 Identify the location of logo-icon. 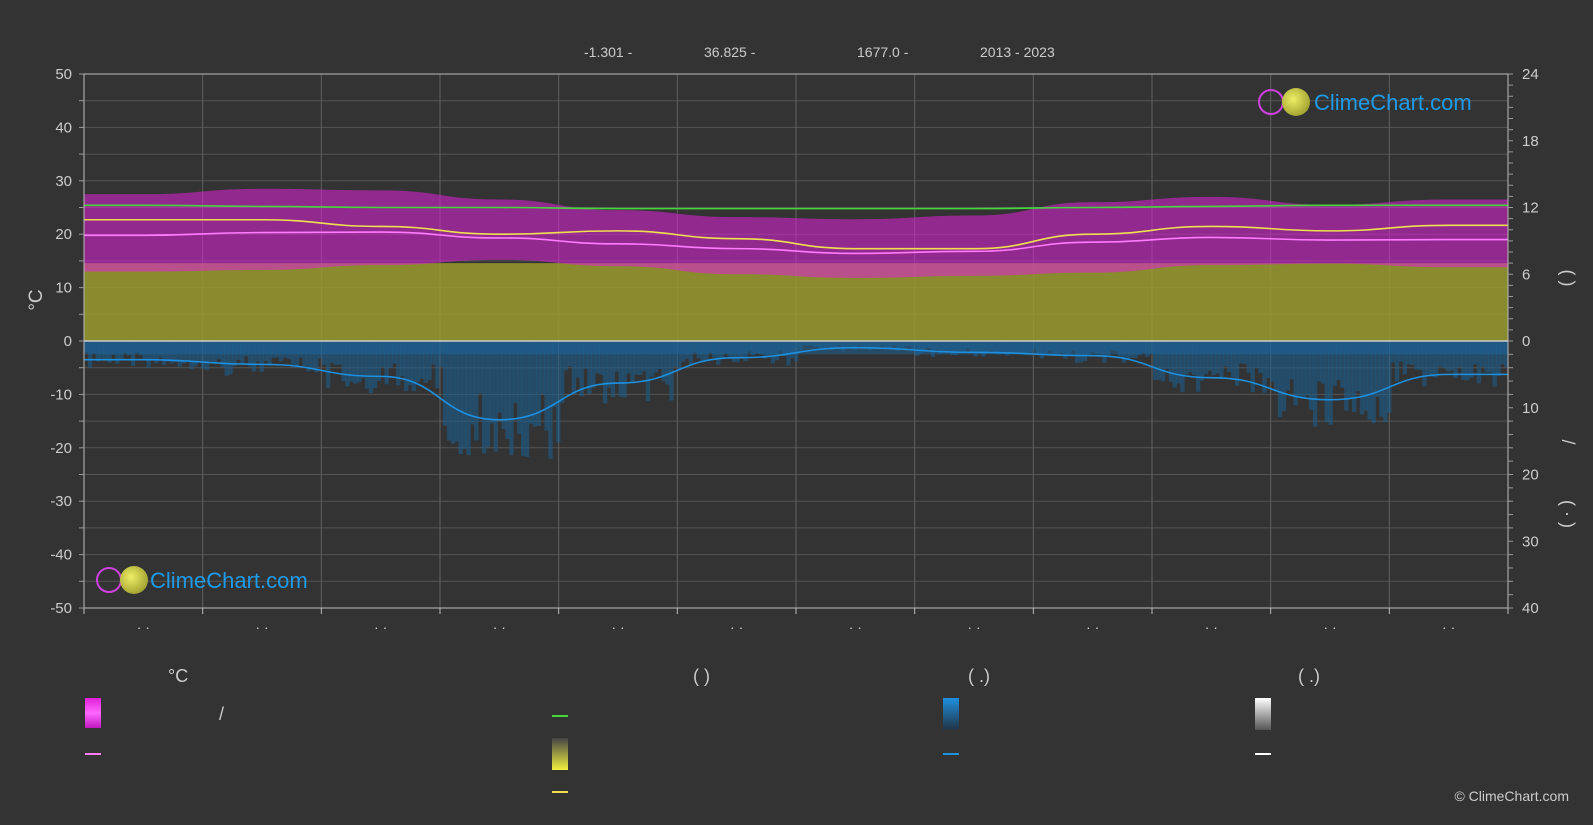
(1271, 102).